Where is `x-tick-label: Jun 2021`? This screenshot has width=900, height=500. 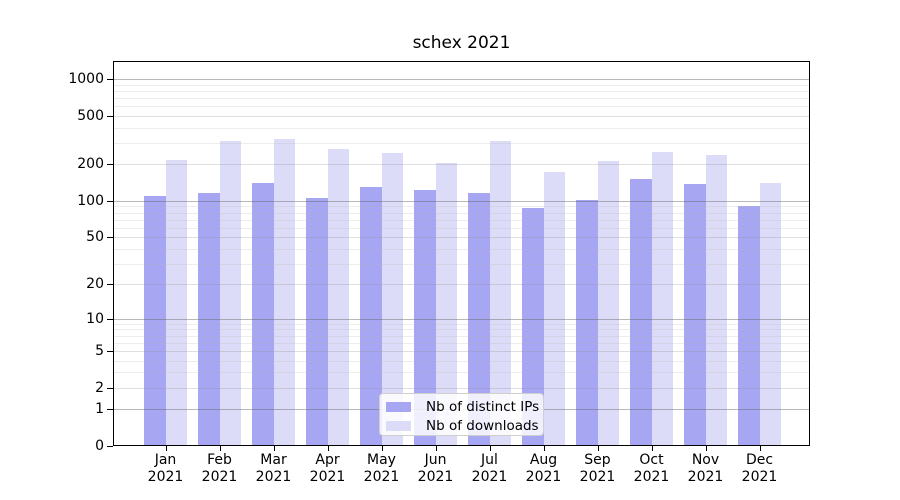
x-tick-label: Jun 2021 is located at coordinates (435, 468).